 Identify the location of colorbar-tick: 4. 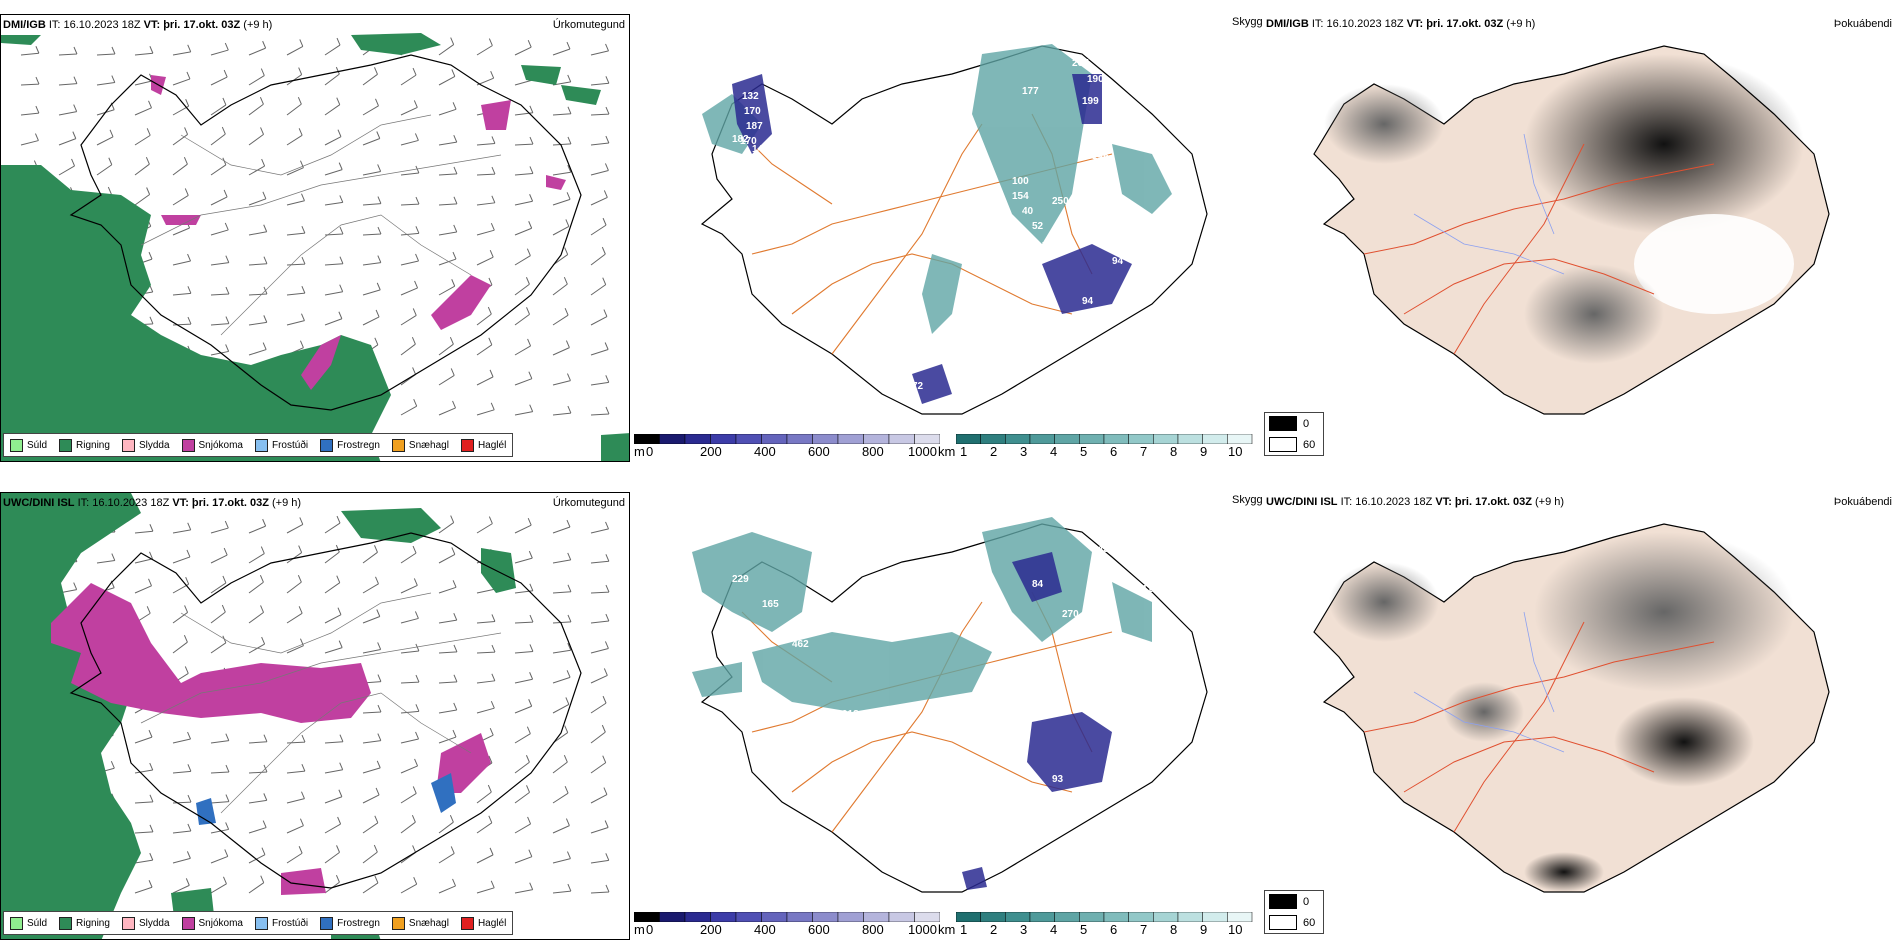
(1054, 451).